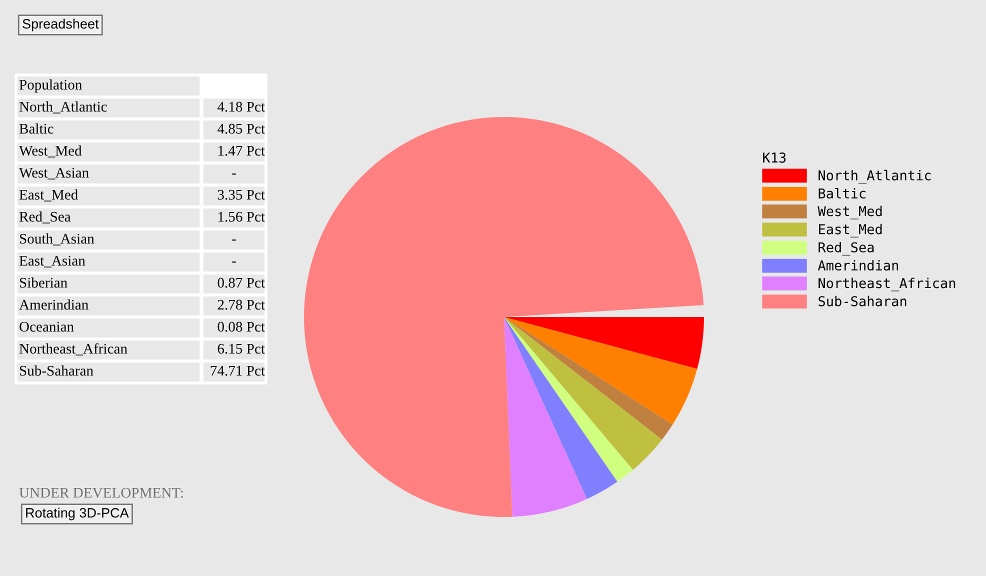 The height and width of the screenshot is (576, 986). What do you see at coordinates (241, 151) in the screenshot?
I see `text: 1.47 Pct` at bounding box center [241, 151].